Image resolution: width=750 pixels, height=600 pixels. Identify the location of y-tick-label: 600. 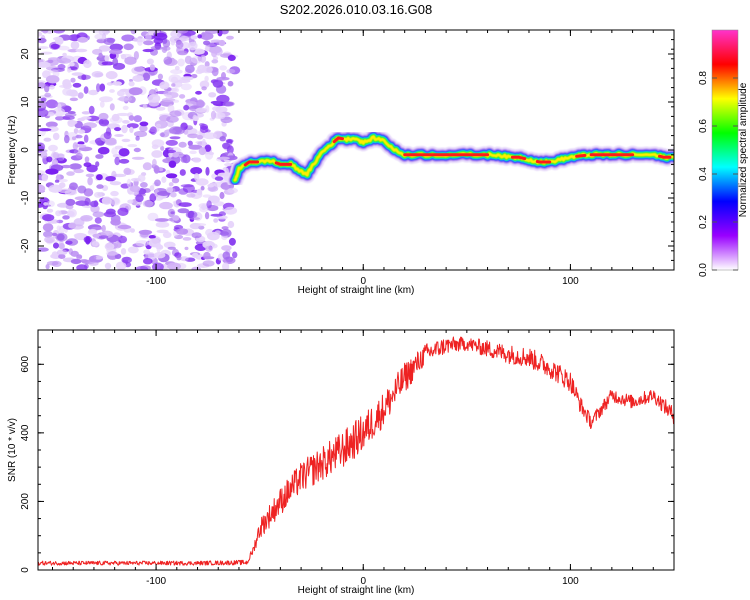
(25, 364).